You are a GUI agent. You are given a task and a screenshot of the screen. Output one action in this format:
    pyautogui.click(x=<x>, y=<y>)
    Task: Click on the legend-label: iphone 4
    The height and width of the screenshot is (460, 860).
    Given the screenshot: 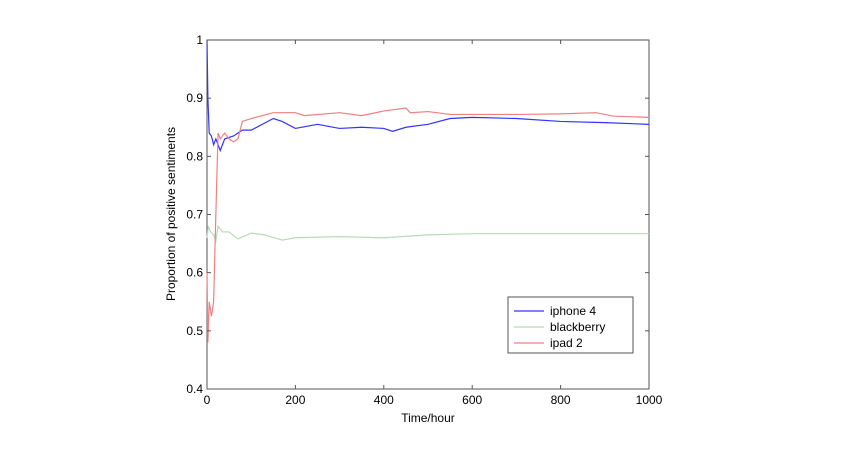 What is the action you would take?
    pyautogui.click(x=573, y=311)
    